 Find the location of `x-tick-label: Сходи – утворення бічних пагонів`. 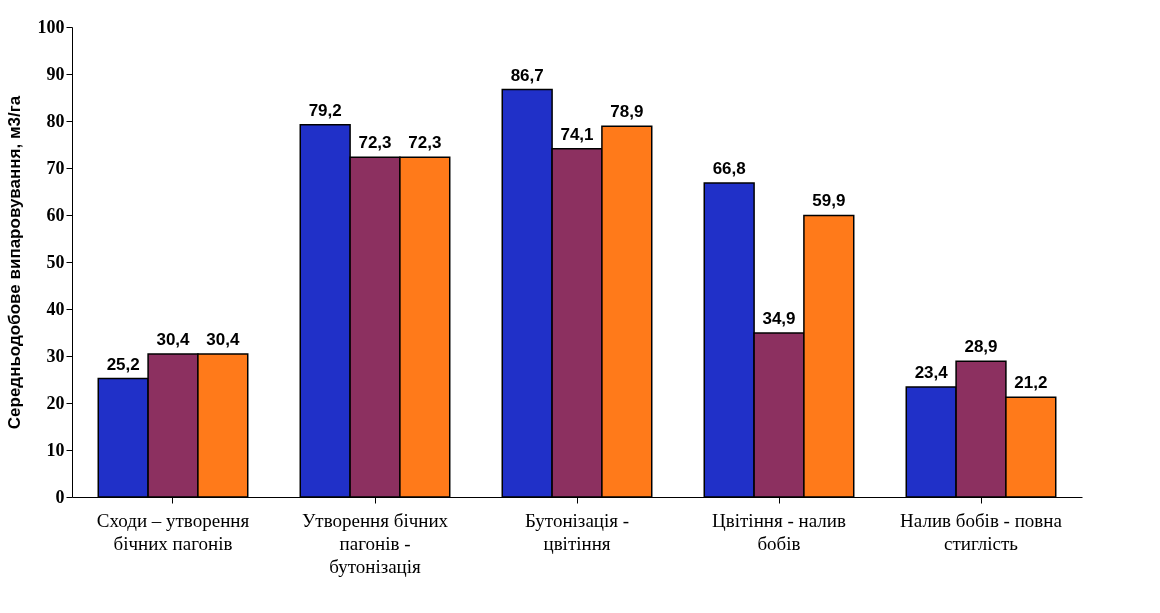

x-tick-label: Сходи – утворення бічних пагонів is located at coordinates (173, 531).